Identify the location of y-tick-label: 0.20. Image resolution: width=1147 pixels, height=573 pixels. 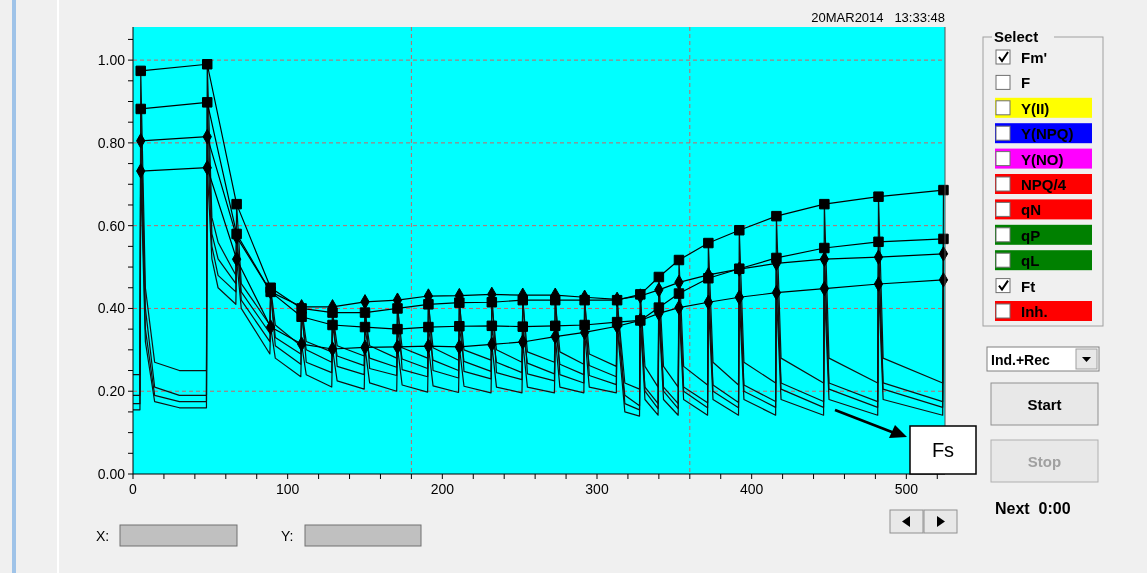
(111, 391).